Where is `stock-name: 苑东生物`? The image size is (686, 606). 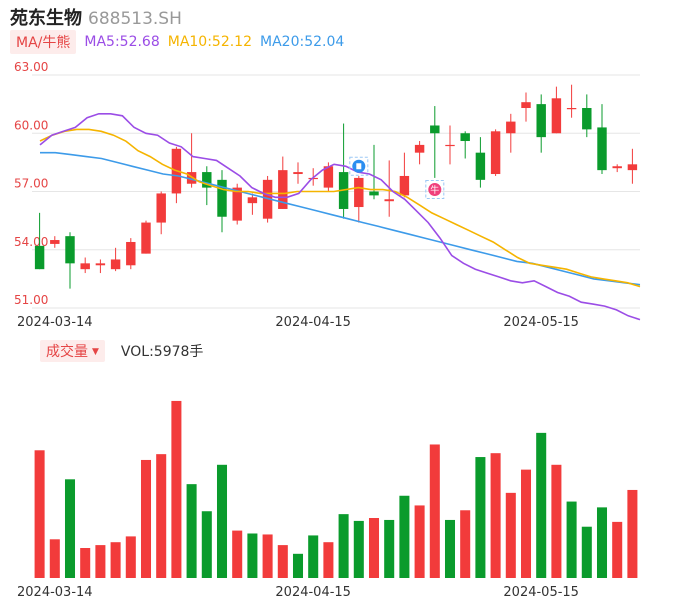
stock-name: 苑东生物 is located at coordinates (46, 18).